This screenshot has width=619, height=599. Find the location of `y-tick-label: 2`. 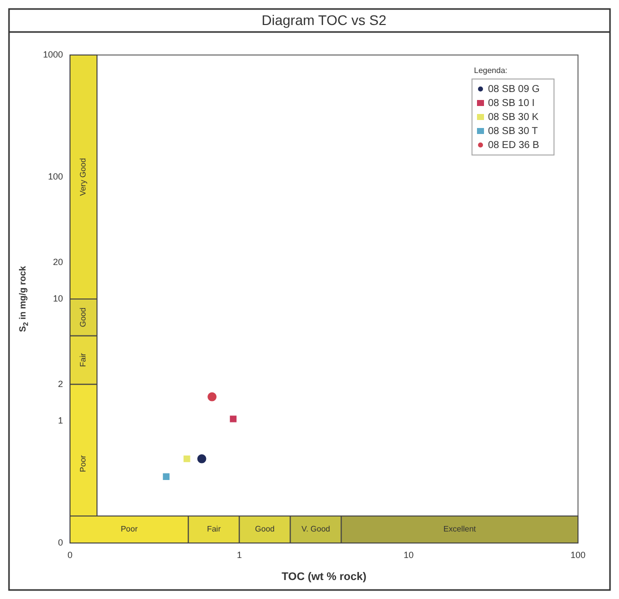

y-tick-label: 2 is located at coordinates (60, 383).